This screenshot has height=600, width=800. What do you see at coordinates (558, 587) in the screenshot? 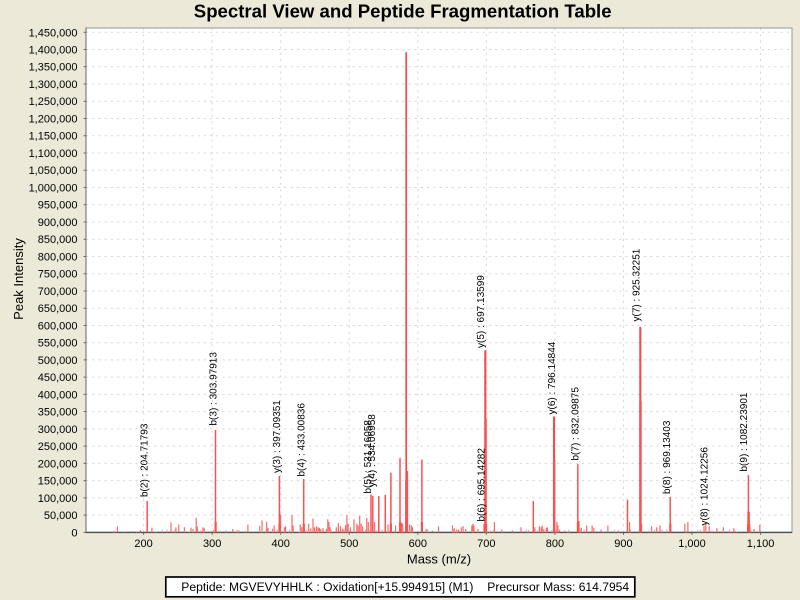
I see `svg-text: Precursor Mass: 614.7954` at bounding box center [558, 587].